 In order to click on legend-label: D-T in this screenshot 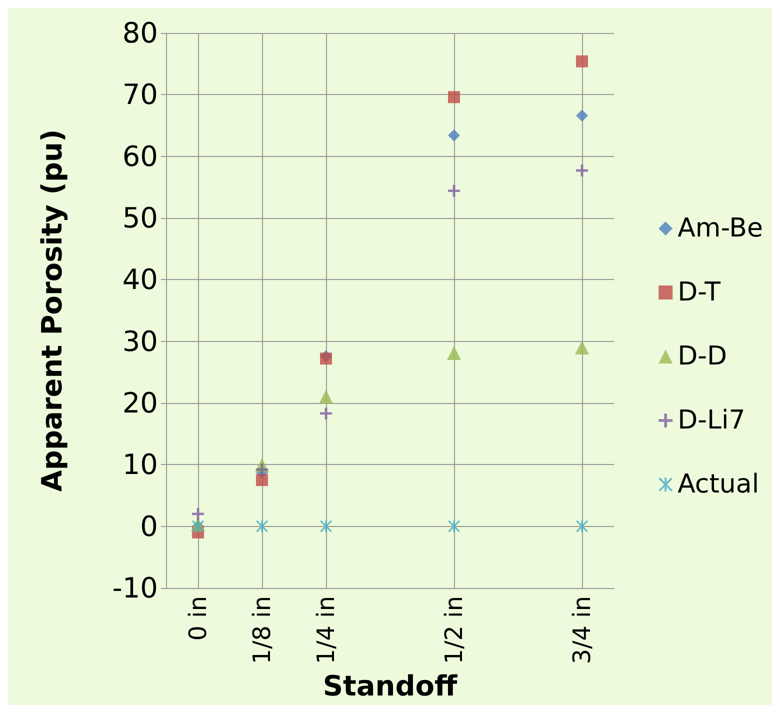, I will do `click(699, 293)`.